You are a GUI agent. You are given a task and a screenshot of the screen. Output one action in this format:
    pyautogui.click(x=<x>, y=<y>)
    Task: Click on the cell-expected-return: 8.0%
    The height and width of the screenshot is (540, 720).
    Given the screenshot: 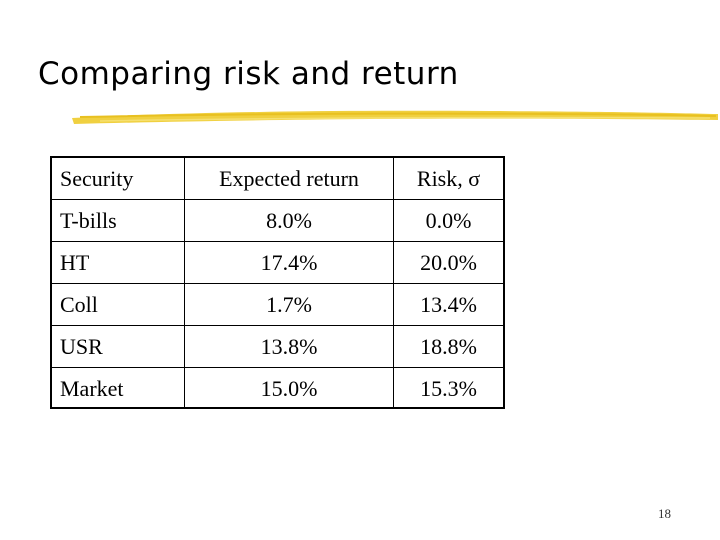 What is the action you would take?
    pyautogui.click(x=289, y=220)
    